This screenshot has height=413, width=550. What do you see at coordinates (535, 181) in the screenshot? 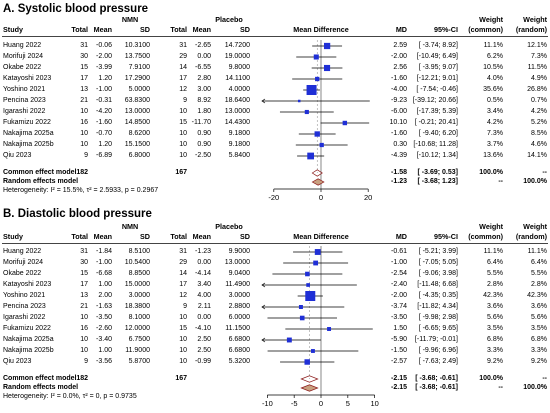
I see `random-weight-random: 100.0%` at bounding box center [535, 181].